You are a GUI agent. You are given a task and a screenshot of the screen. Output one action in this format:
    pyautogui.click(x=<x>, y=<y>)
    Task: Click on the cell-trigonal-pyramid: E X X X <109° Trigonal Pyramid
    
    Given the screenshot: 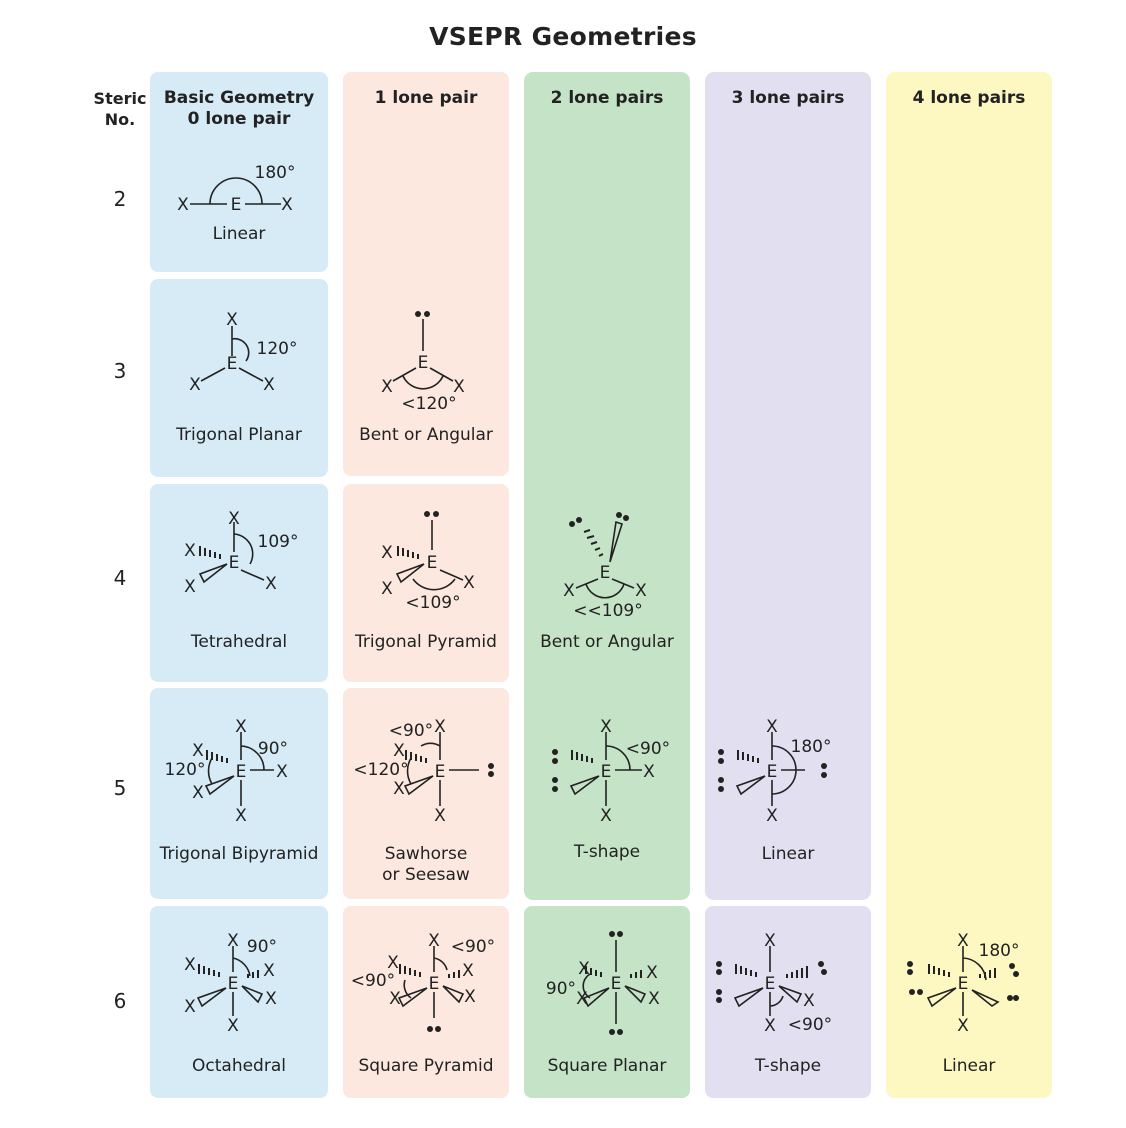 What is the action you would take?
    pyautogui.click(x=426, y=583)
    